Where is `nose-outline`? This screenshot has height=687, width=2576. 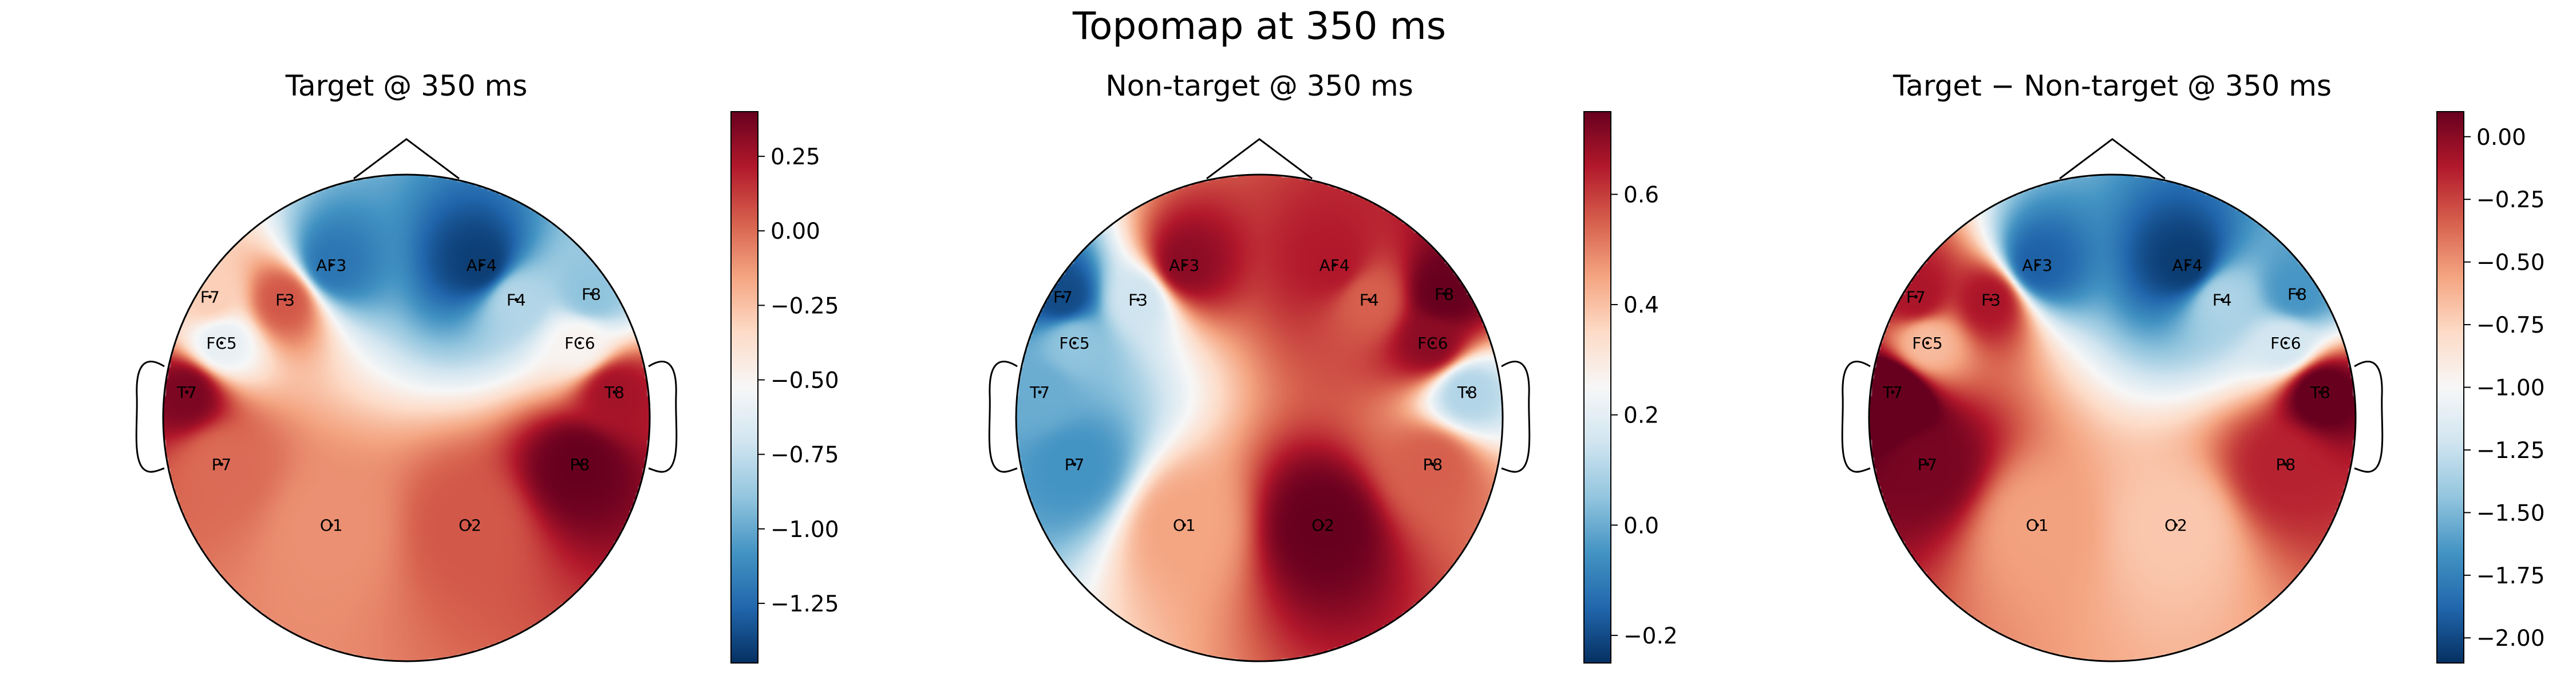 nose-outline is located at coordinates (2112, 159).